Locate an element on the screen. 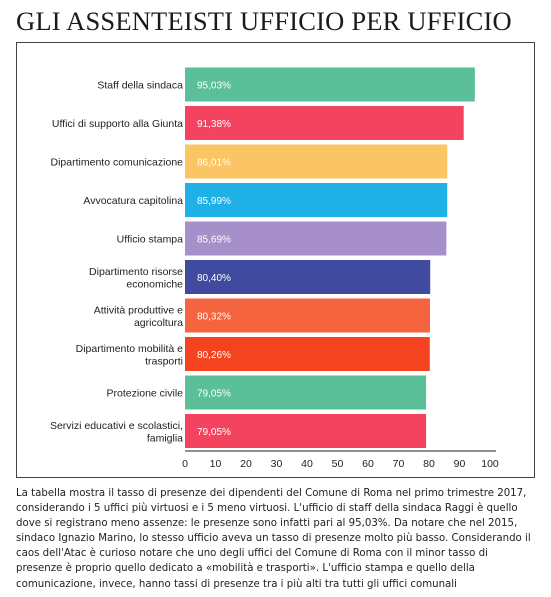  x-tick-label: 60 is located at coordinates (368, 464).